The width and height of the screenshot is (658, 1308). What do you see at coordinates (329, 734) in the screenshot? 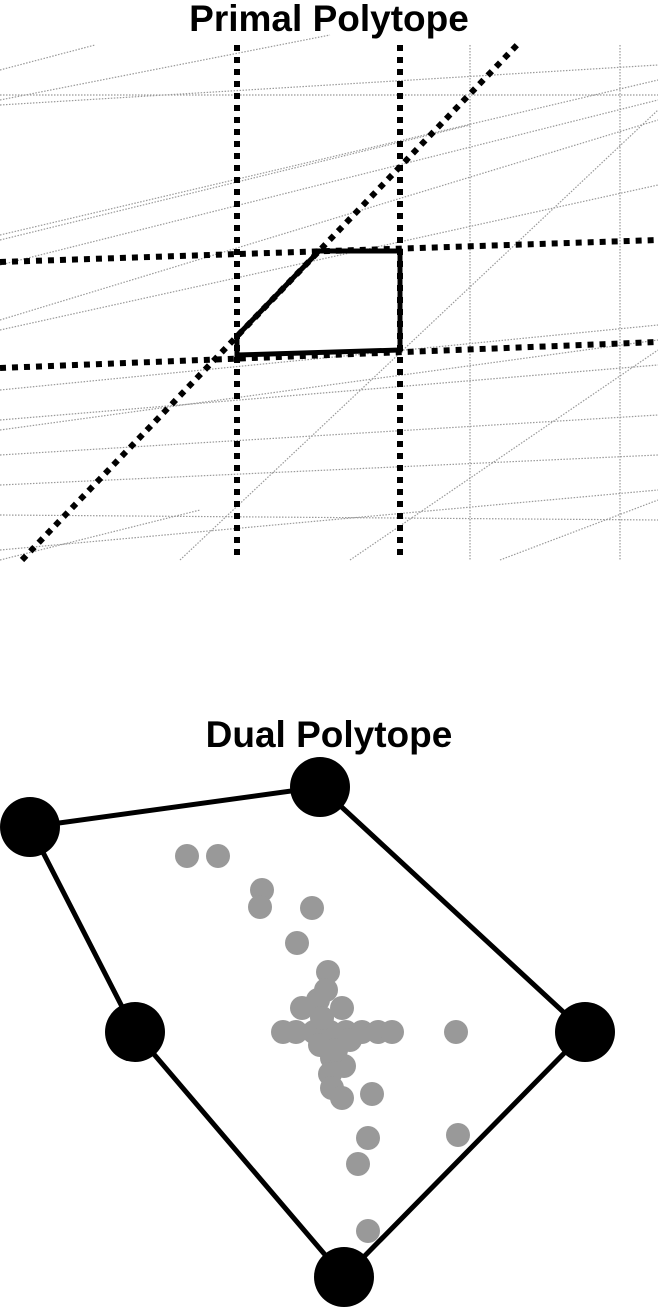
I see `dual-polytope-title: Dual Polytope` at bounding box center [329, 734].